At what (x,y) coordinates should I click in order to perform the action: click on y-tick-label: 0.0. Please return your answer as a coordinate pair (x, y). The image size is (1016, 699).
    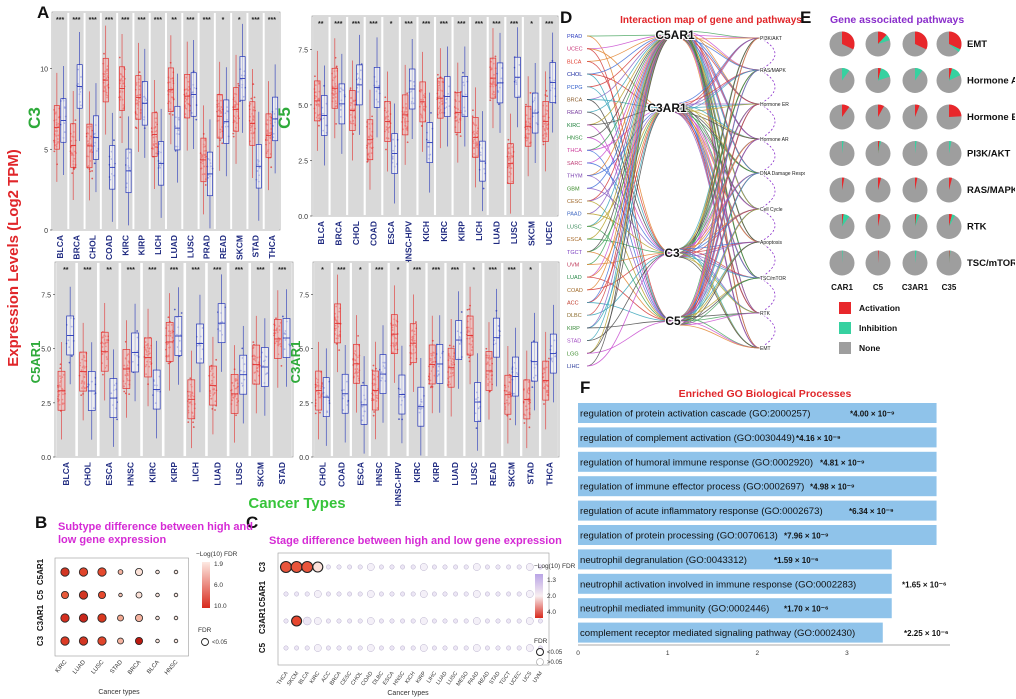
    Looking at the image, I should click on (46, 458).